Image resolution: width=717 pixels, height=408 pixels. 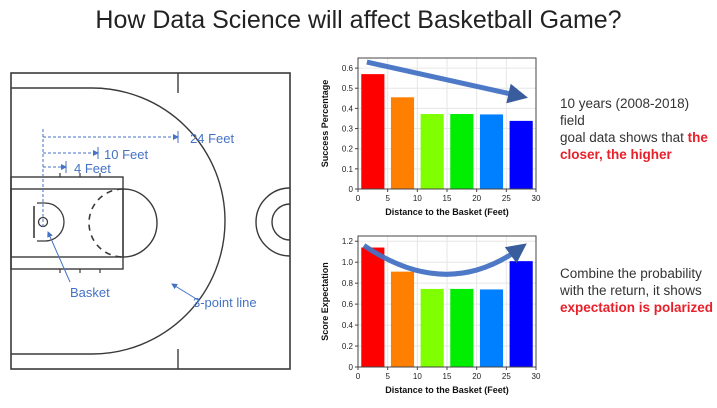 I want to click on caption-bottom-line2: with the return, it shows, so click(x=631, y=290).